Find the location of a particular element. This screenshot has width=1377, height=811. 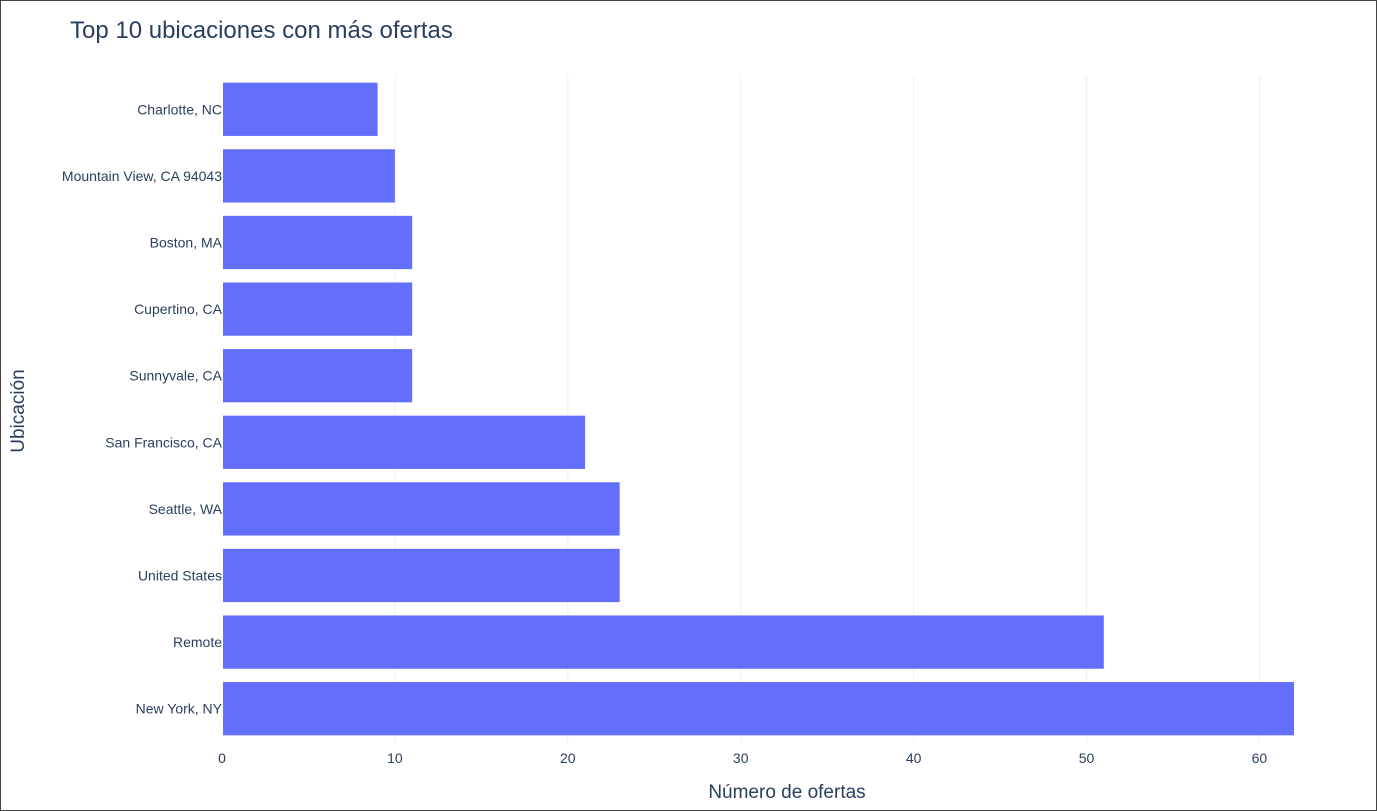

x-tick-label: 30 is located at coordinates (741, 758).